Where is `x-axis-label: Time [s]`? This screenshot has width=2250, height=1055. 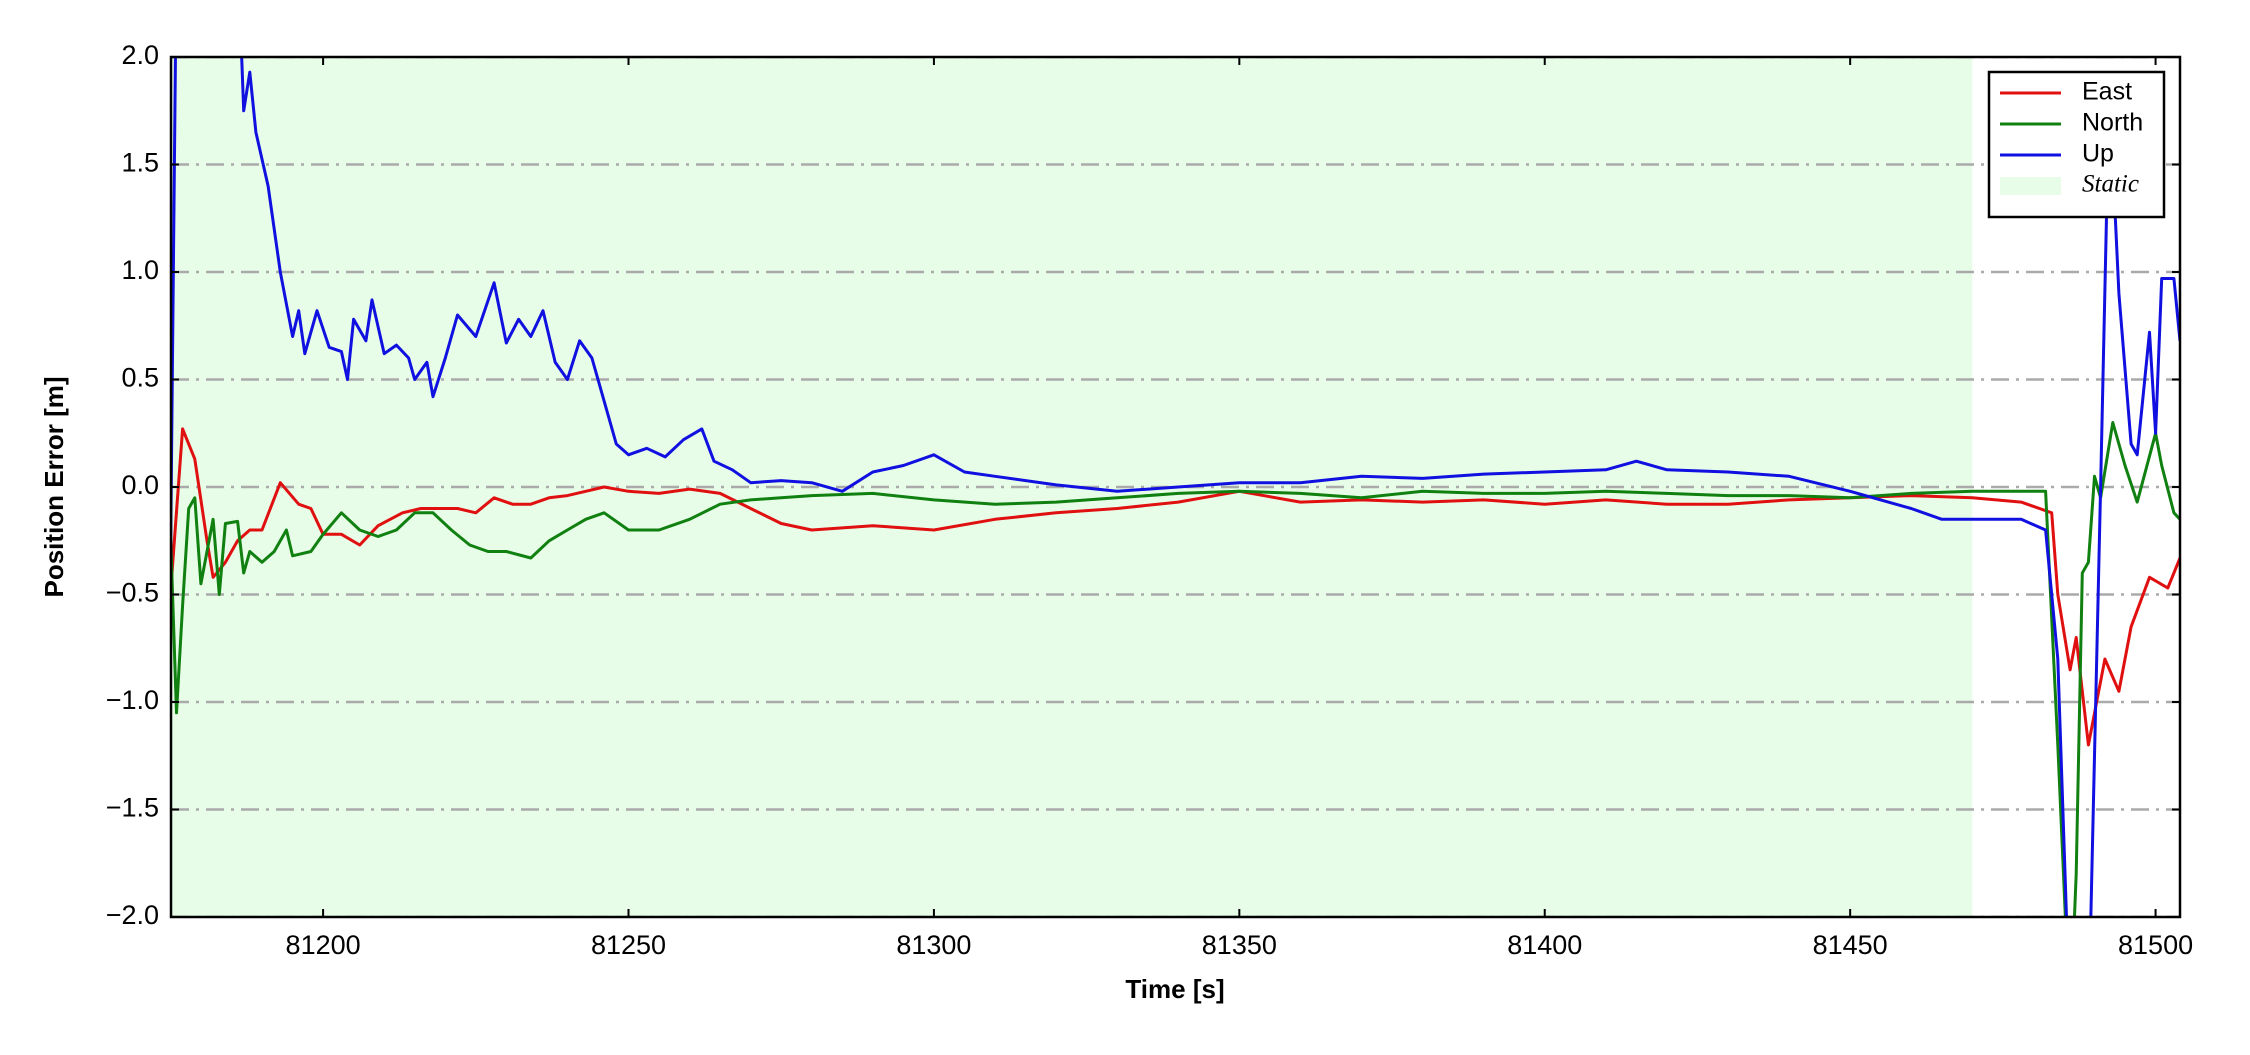 x-axis-label: Time [s] is located at coordinates (1174, 989).